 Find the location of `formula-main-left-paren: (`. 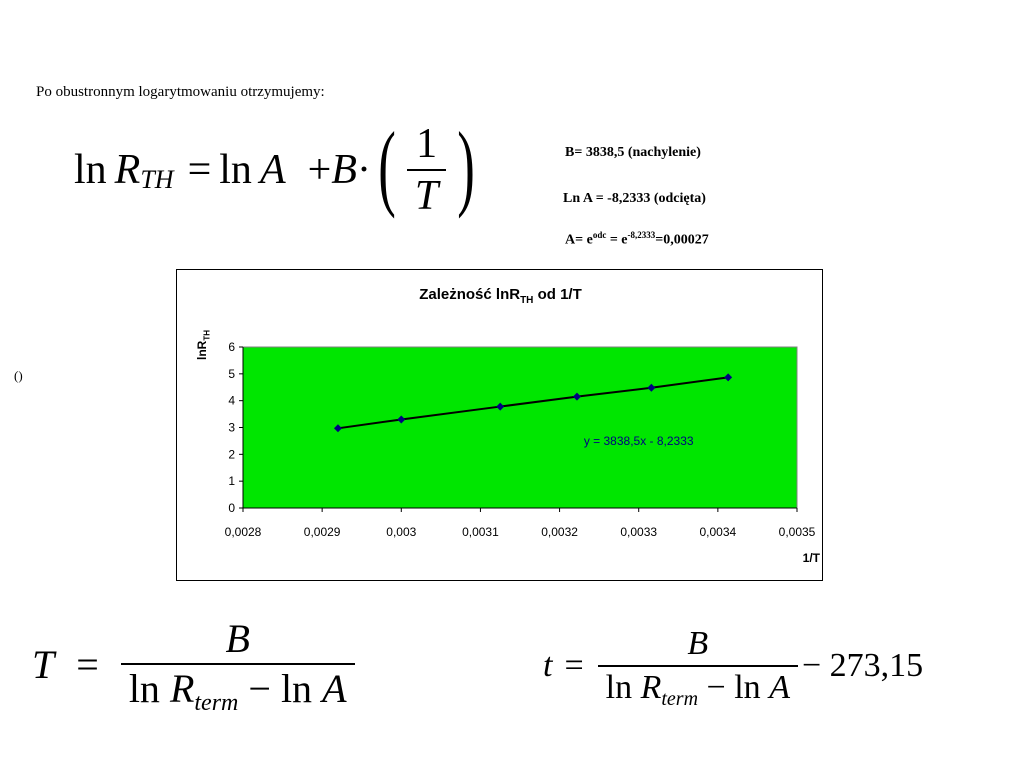

formula-main-left-paren: ( is located at coordinates (387, 165).